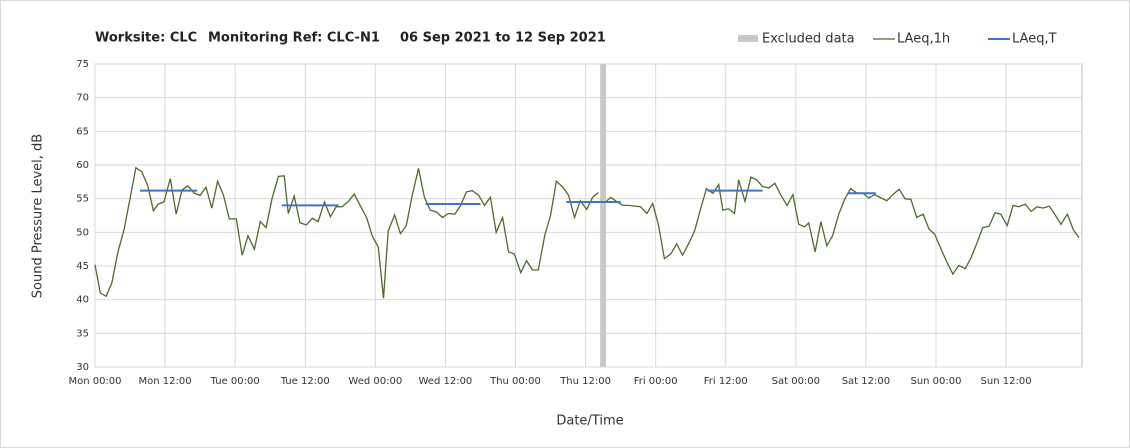 The width and height of the screenshot is (1130, 448). I want to click on x-tick-label: Sun 12:00, so click(1006, 381).